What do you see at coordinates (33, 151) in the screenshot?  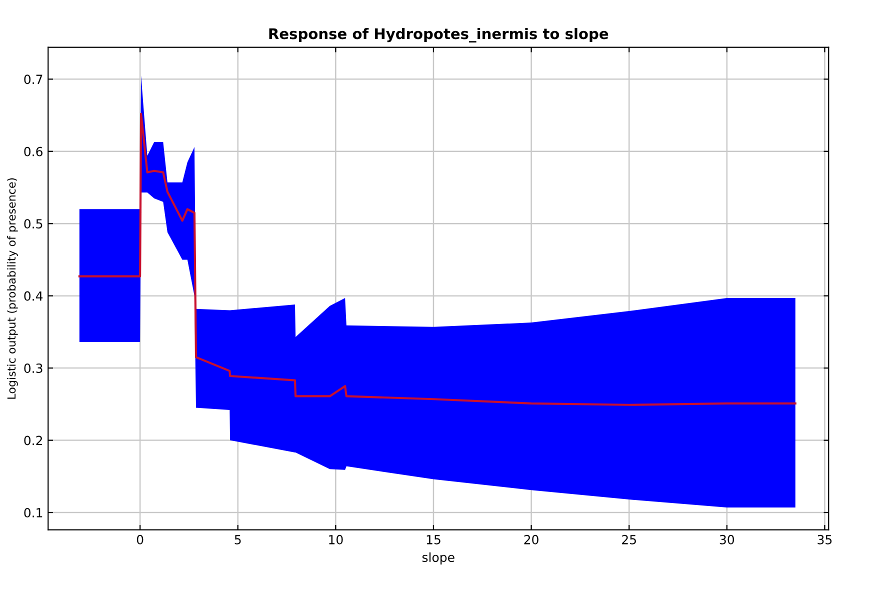 I see `y-tick-label: 0.6` at bounding box center [33, 151].